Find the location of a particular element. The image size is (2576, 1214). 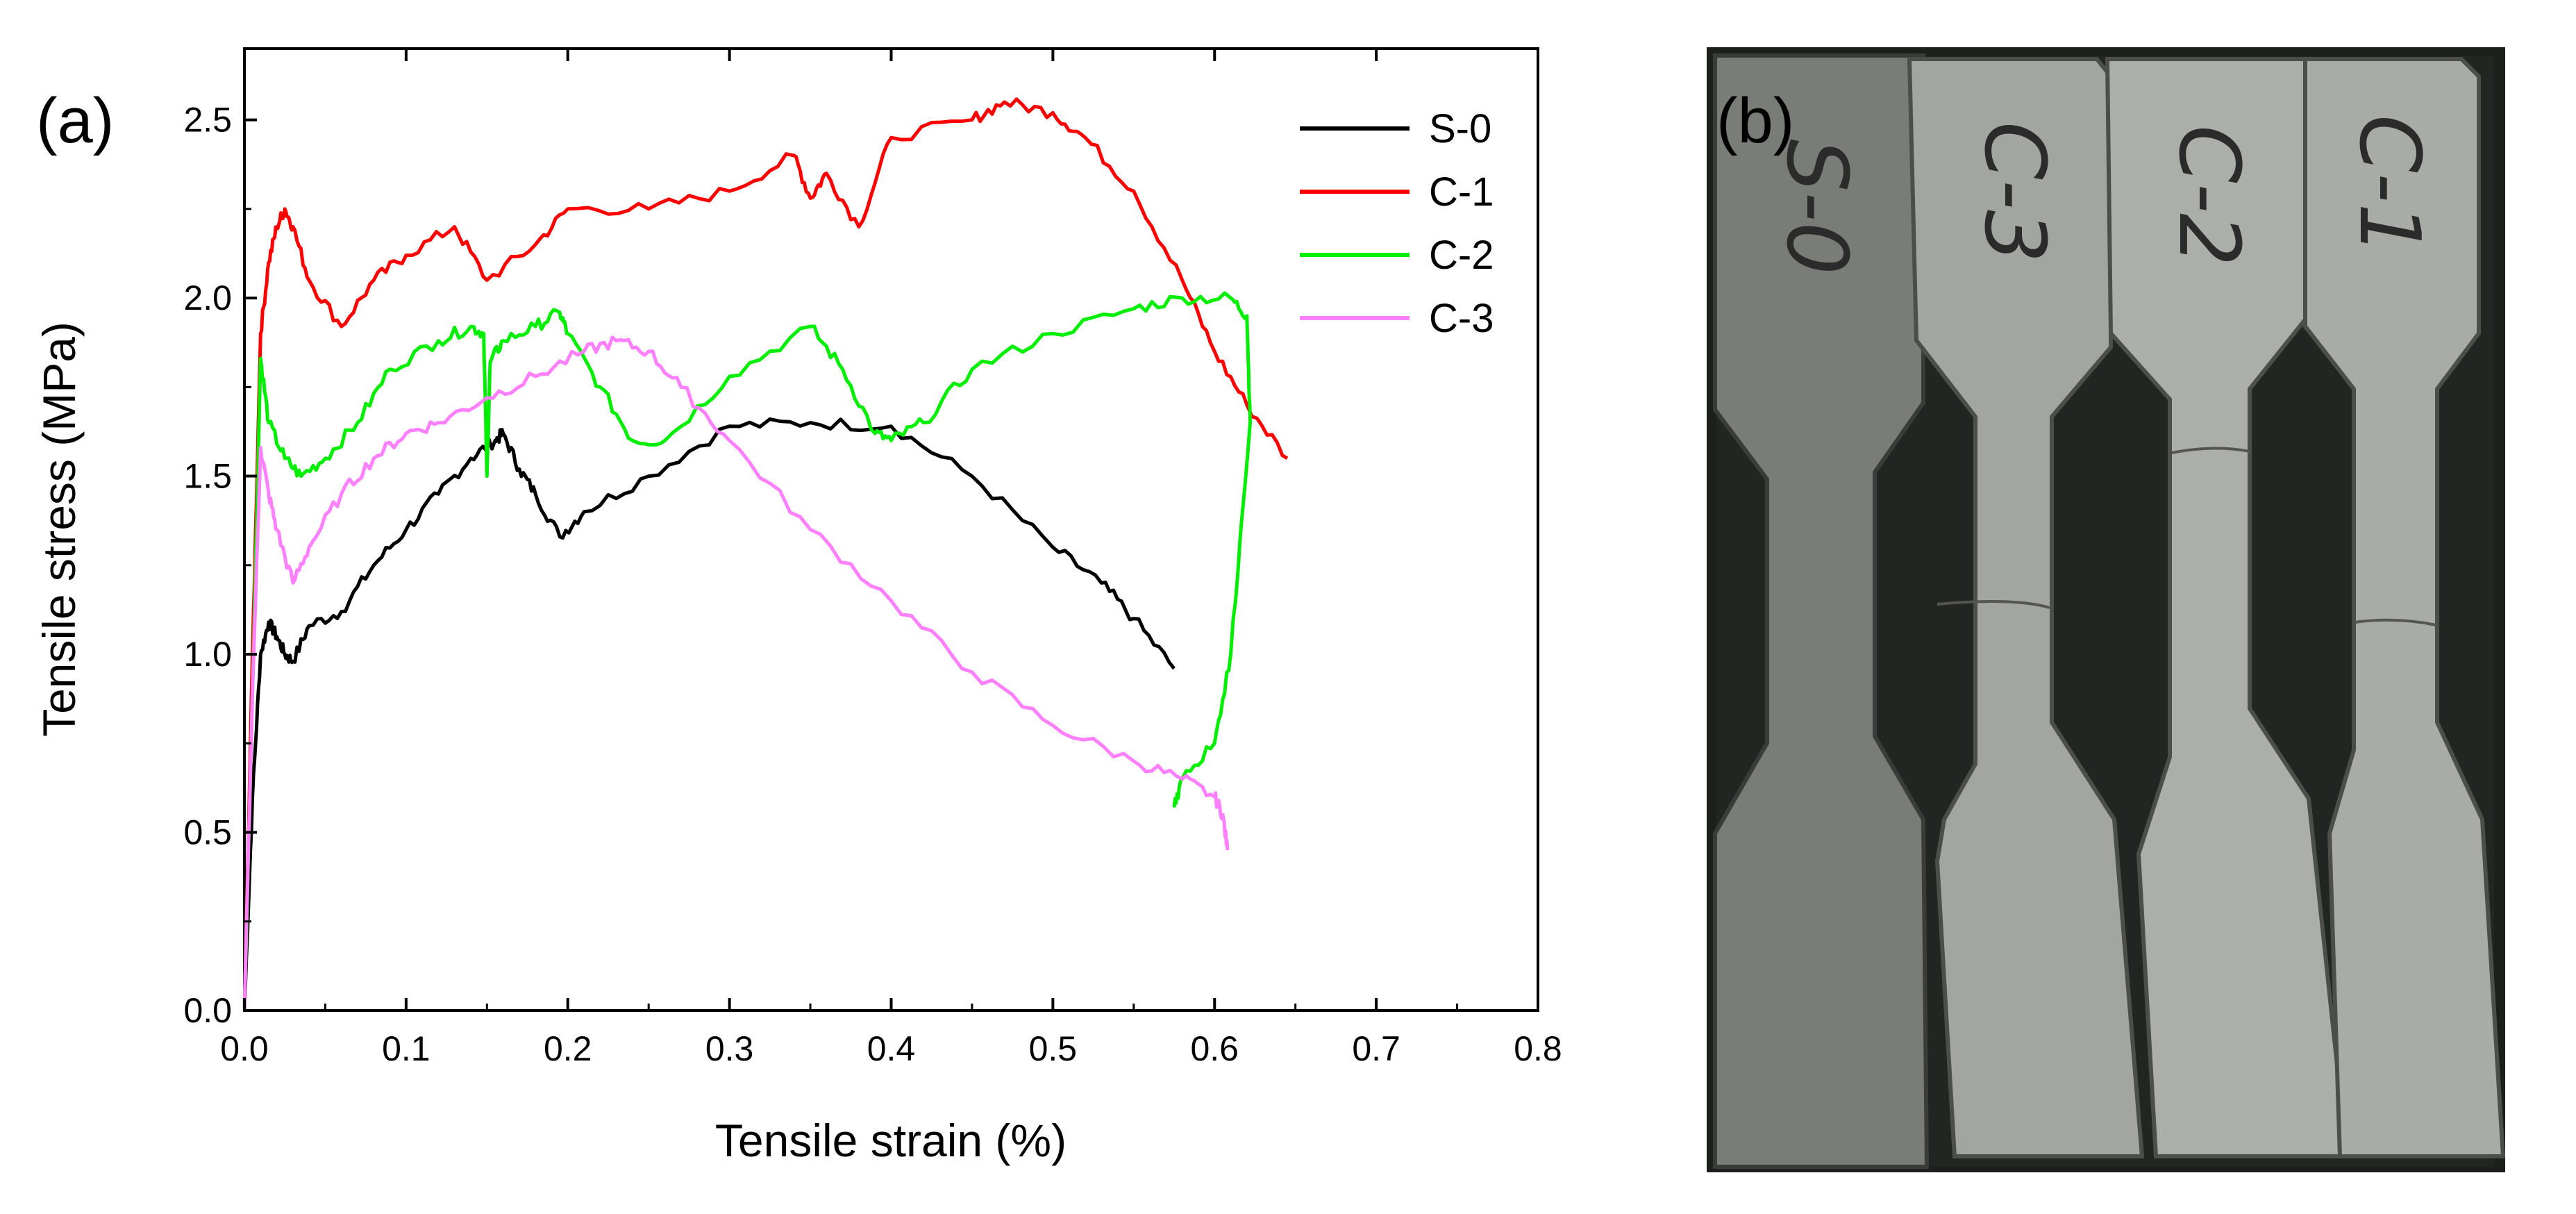

specimen-label-s0: S-0 is located at coordinates (1816, 207).